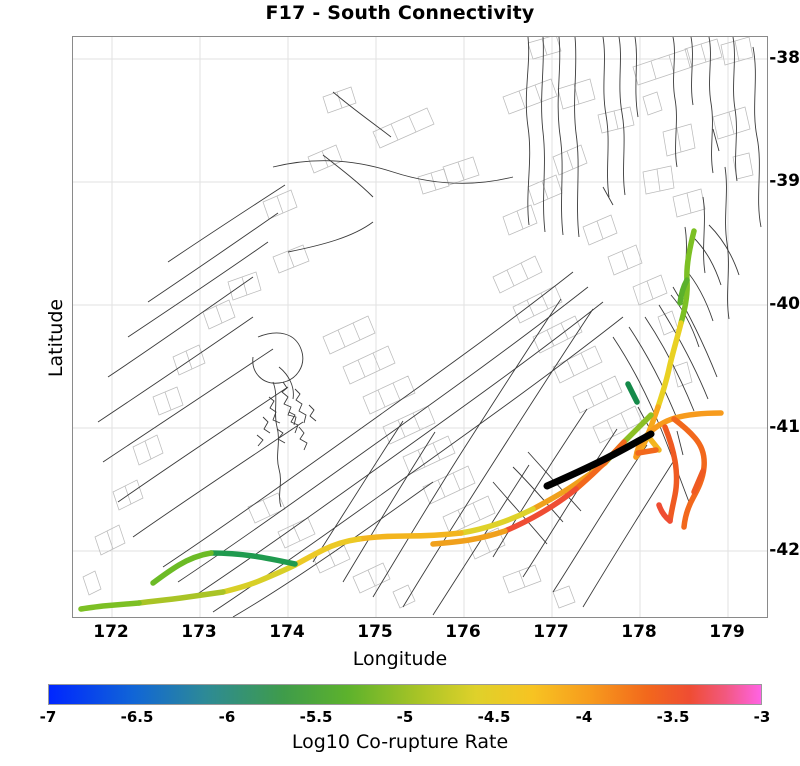 The width and height of the screenshot is (800, 766). Describe the element at coordinates (632, 393) in the screenshot. I see `trace-short-dark-green-seg` at that location.